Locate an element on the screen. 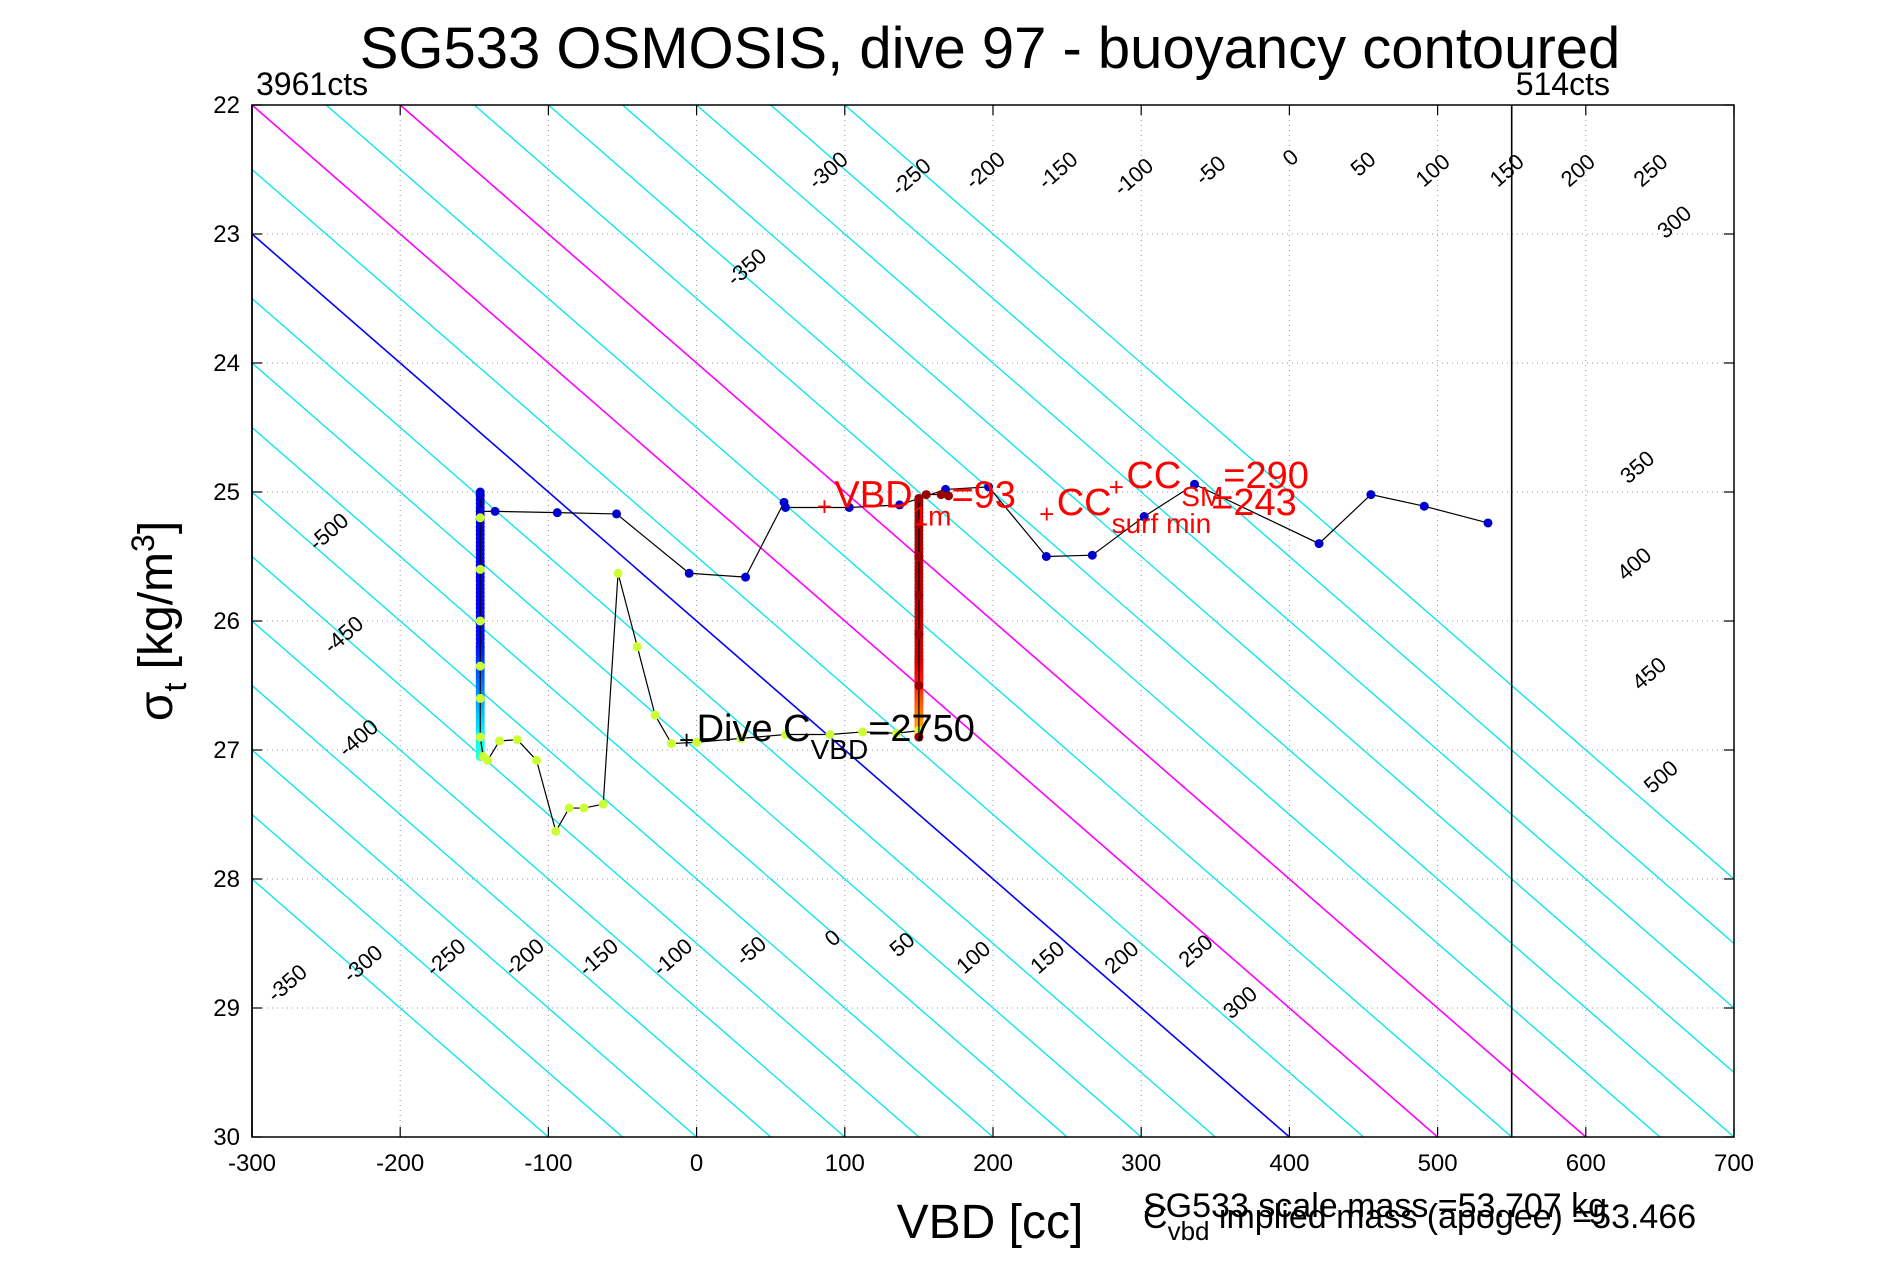 The image size is (1891, 1262). footer-implied-mass-base: C is located at coordinates (1155, 1217).